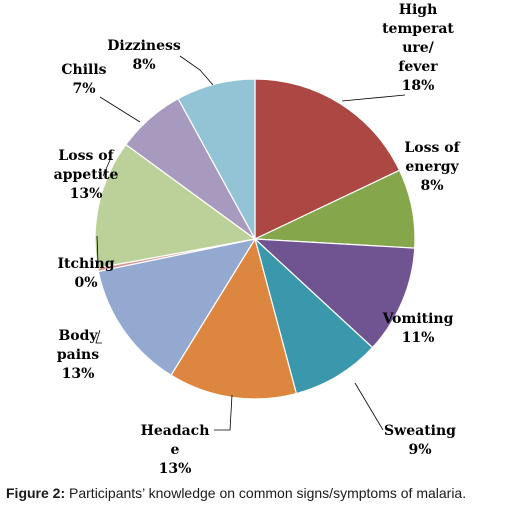  I want to click on slice-label: Loss of energy 8%, so click(432, 167).